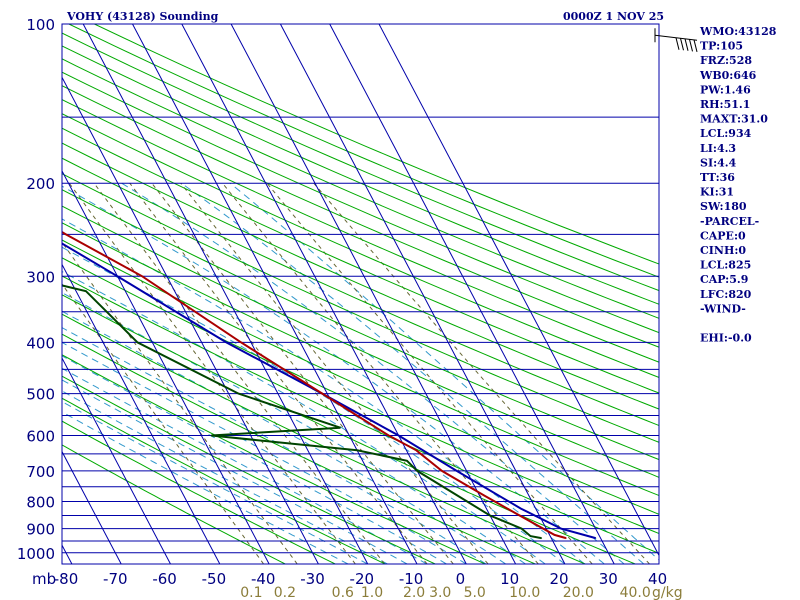 This screenshot has width=800, height=600. I want to click on mixing-ratio-tick-labels: 0.1 0.2 0.6 1.0 2.0 3.0 5.0 10.0 20.0 40.0, so click(445, 592).